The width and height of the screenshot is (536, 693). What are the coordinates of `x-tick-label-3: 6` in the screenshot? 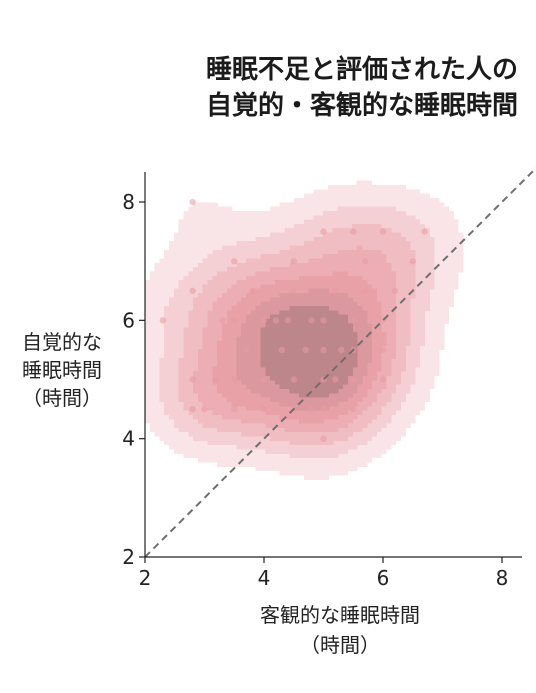 It's located at (383, 578).